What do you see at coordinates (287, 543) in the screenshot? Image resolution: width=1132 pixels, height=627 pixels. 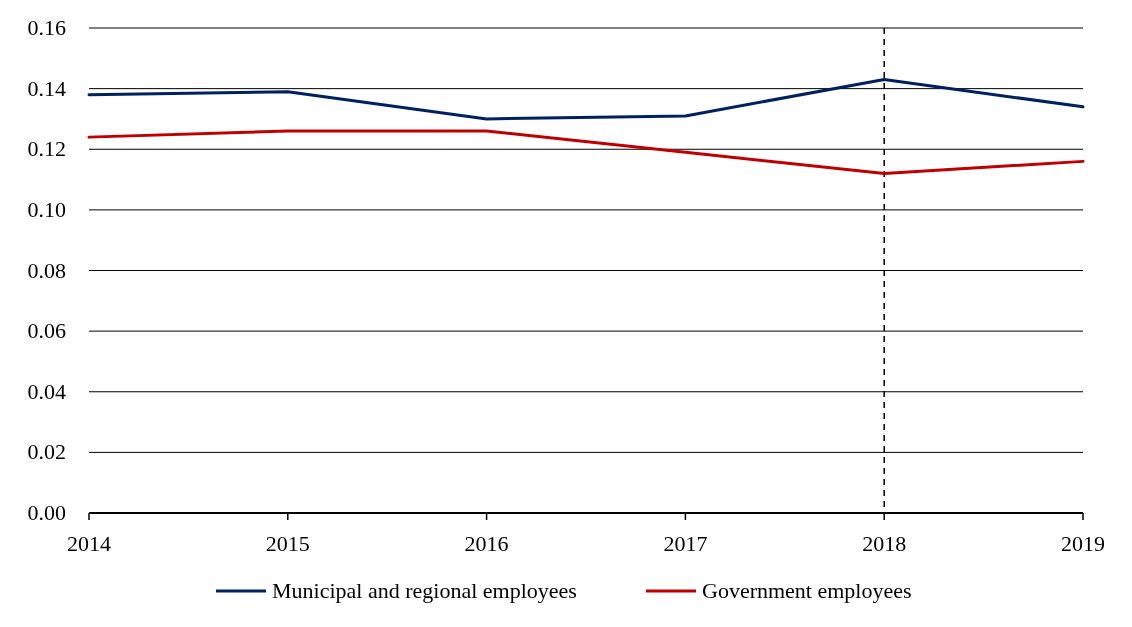 I see `x-tick-label: 2015` at bounding box center [287, 543].